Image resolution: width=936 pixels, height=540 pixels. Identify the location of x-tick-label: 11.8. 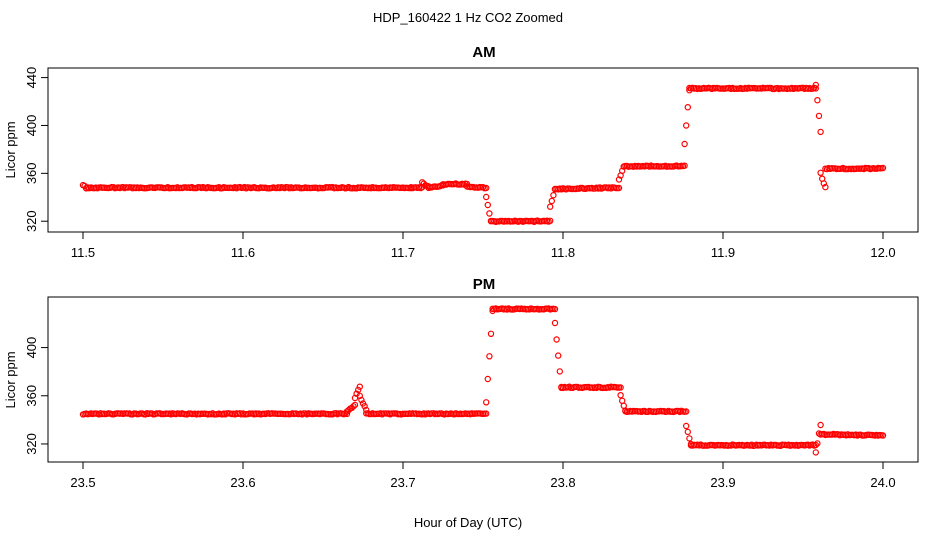
(563, 252).